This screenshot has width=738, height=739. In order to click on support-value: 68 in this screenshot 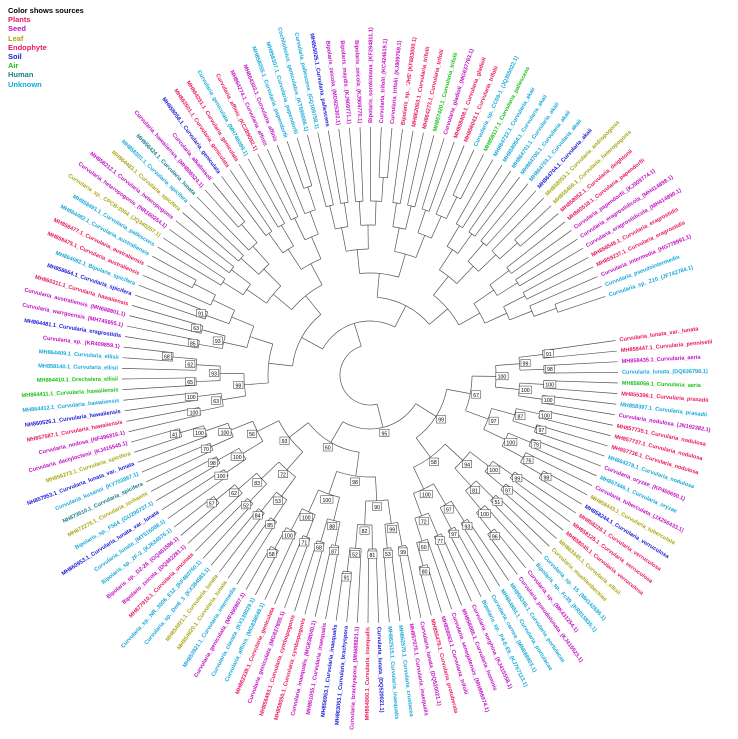, I will do `click(319, 549)`.